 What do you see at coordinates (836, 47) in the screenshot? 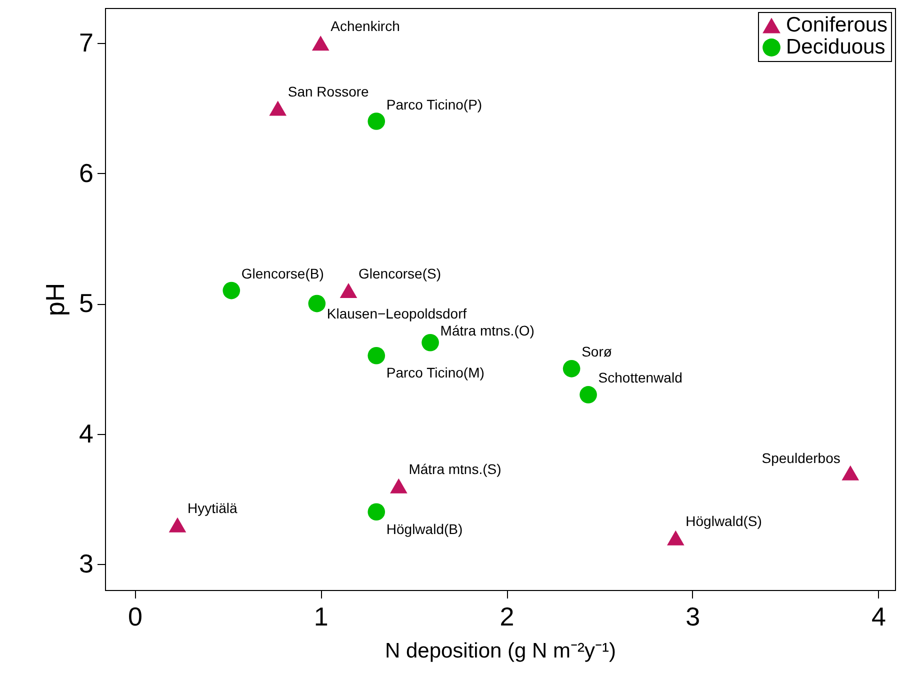
I see `legend-label: Deciduous` at bounding box center [836, 47].